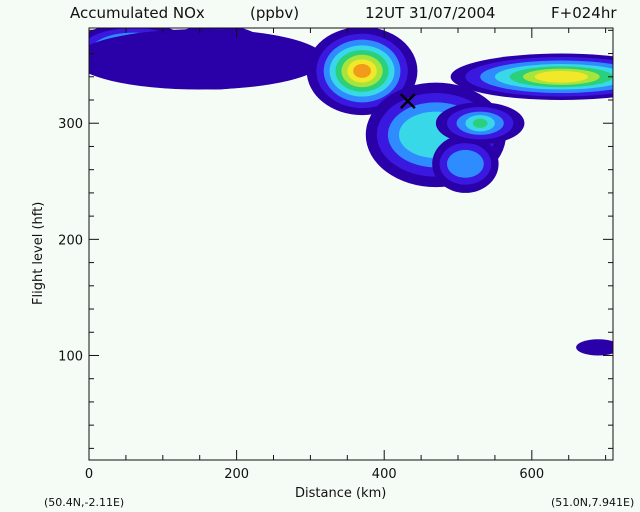  Describe the element at coordinates (531, 474) in the screenshot. I see `x-tick-label: 600` at that location.